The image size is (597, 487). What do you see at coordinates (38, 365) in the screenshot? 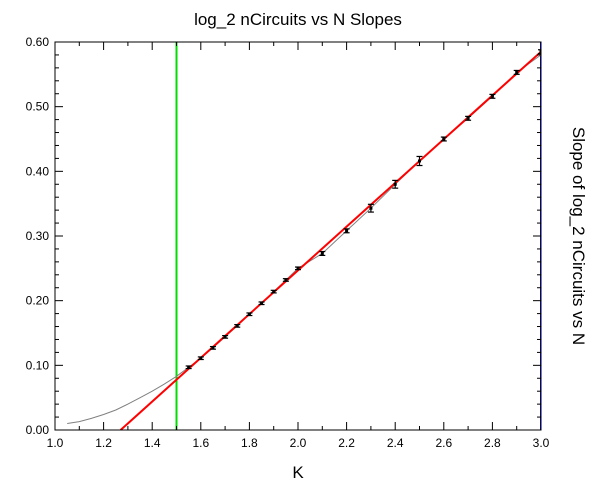
I see `y-tick-label: 0.10` at bounding box center [38, 365].